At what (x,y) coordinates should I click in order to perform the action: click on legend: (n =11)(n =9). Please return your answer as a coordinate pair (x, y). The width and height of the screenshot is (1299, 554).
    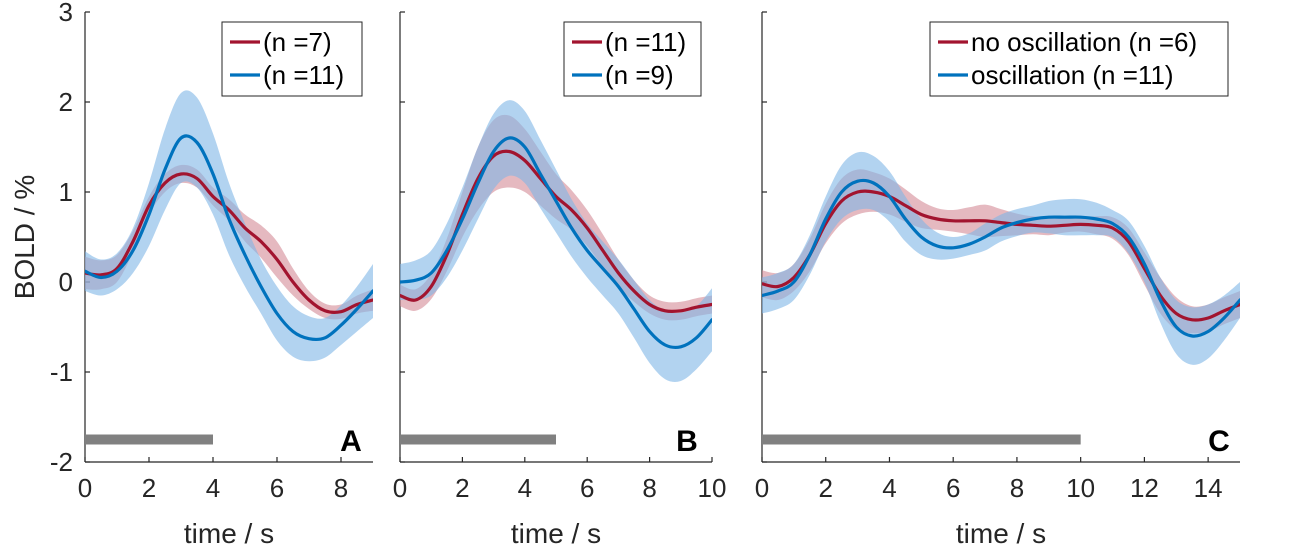
    Looking at the image, I should click on (632, 59).